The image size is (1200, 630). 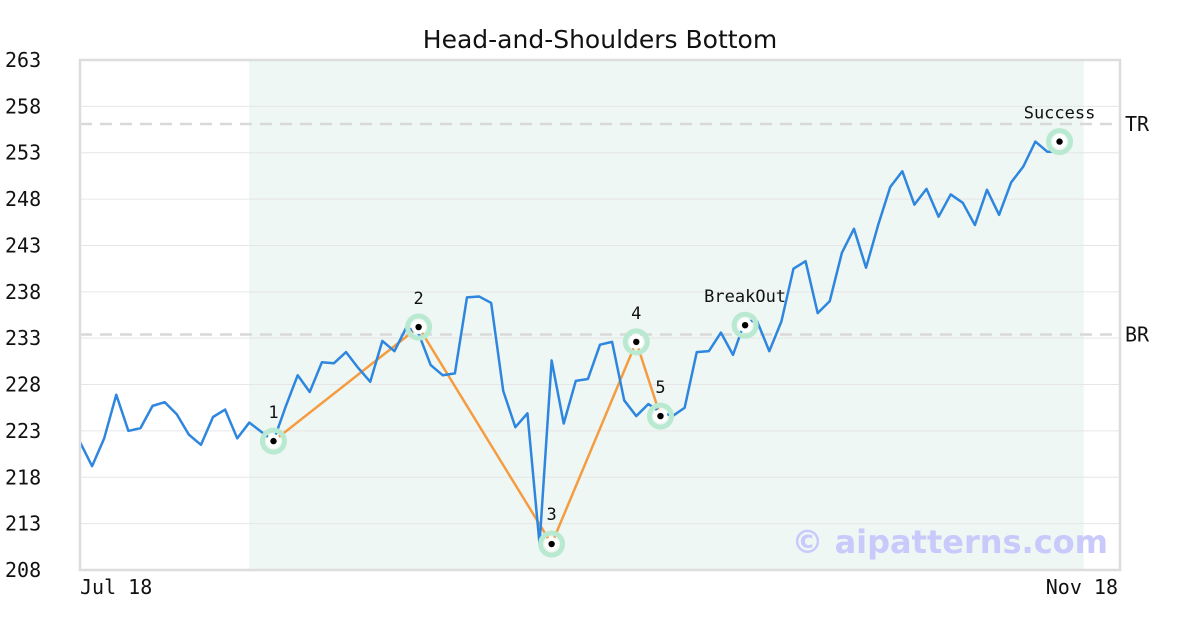 What do you see at coordinates (23, 385) in the screenshot?
I see `y-tick-label: 228` at bounding box center [23, 385].